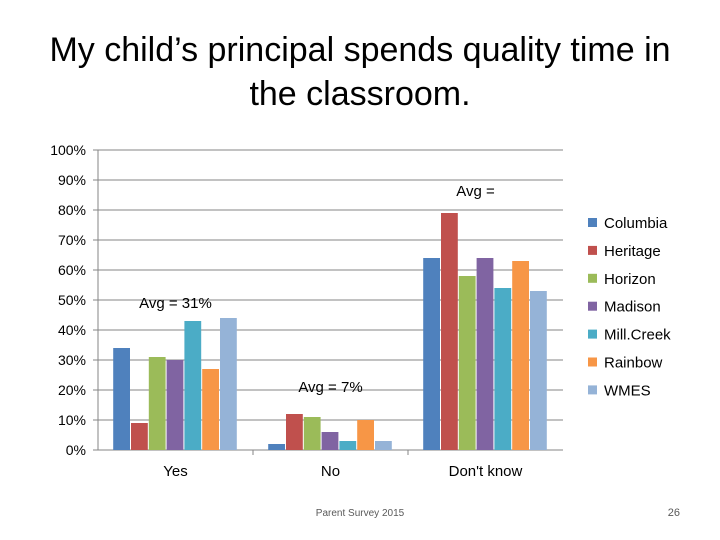  What do you see at coordinates (486, 471) in the screenshot?
I see `x-tick-label: Don't know` at bounding box center [486, 471].